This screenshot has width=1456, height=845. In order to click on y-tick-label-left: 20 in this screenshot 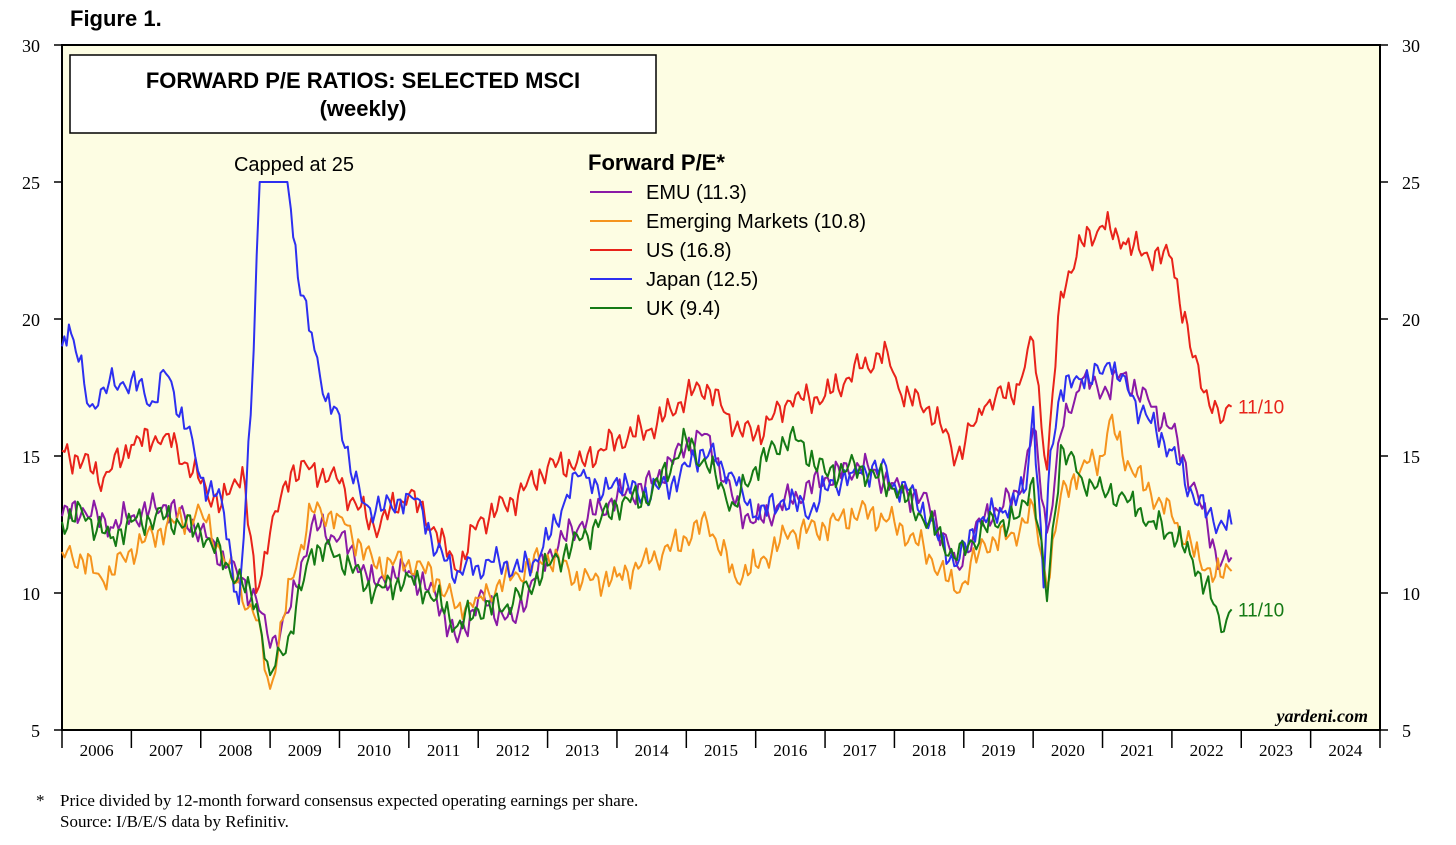, I will do `click(31, 320)`.